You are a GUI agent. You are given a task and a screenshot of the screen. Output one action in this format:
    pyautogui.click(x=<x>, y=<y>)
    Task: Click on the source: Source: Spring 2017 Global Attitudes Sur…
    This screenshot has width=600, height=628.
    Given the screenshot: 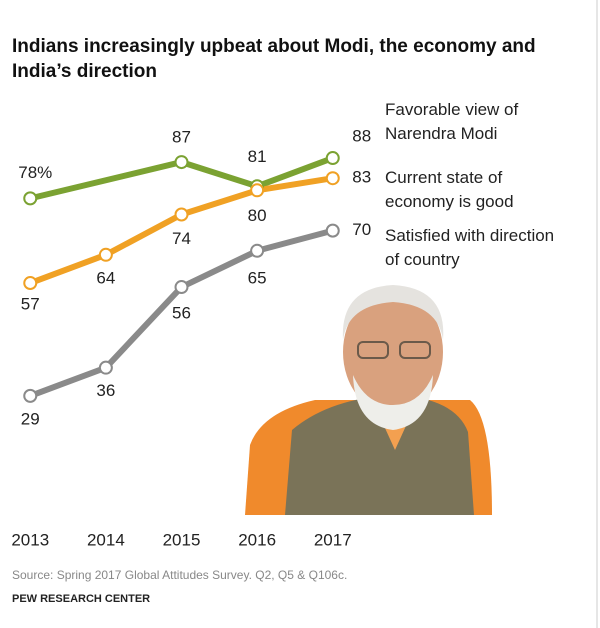 What is the action you would take?
    pyautogui.click(x=180, y=575)
    